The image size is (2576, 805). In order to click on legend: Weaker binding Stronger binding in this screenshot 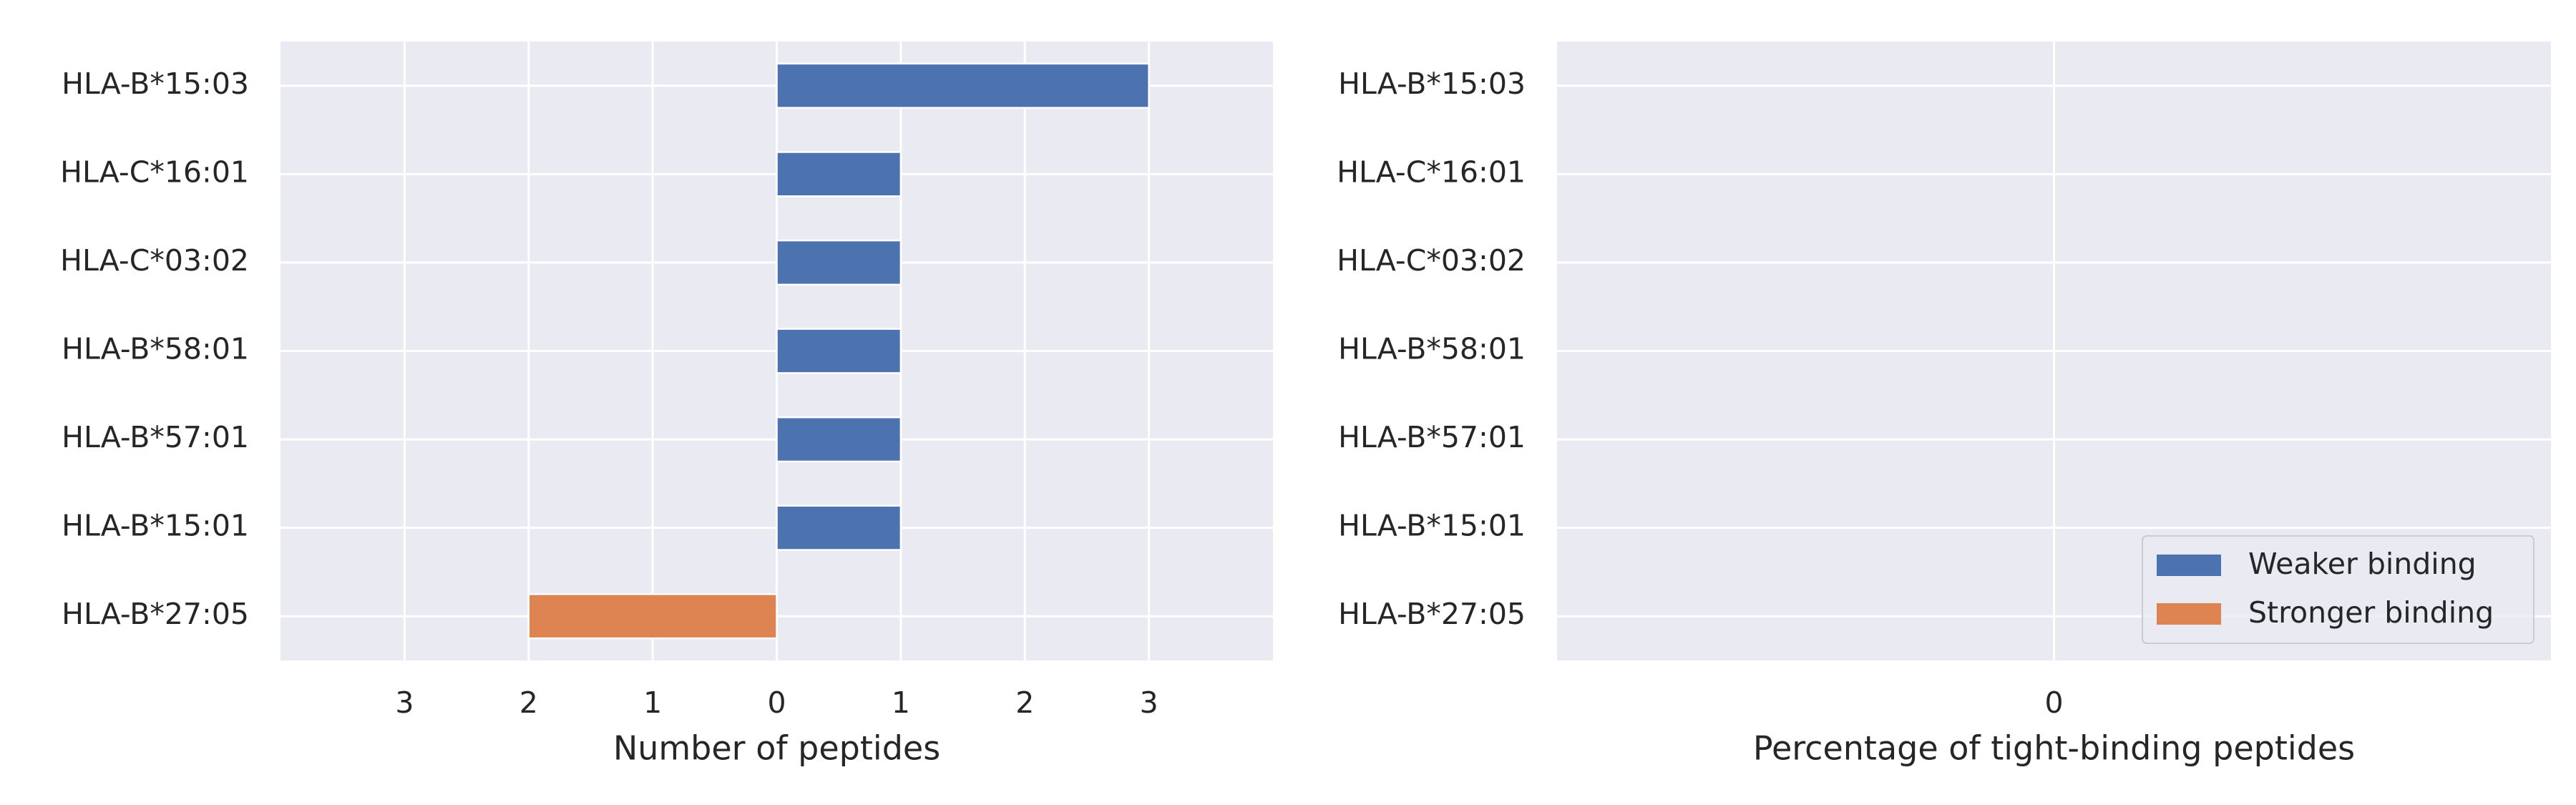, I will do `click(2338, 589)`.